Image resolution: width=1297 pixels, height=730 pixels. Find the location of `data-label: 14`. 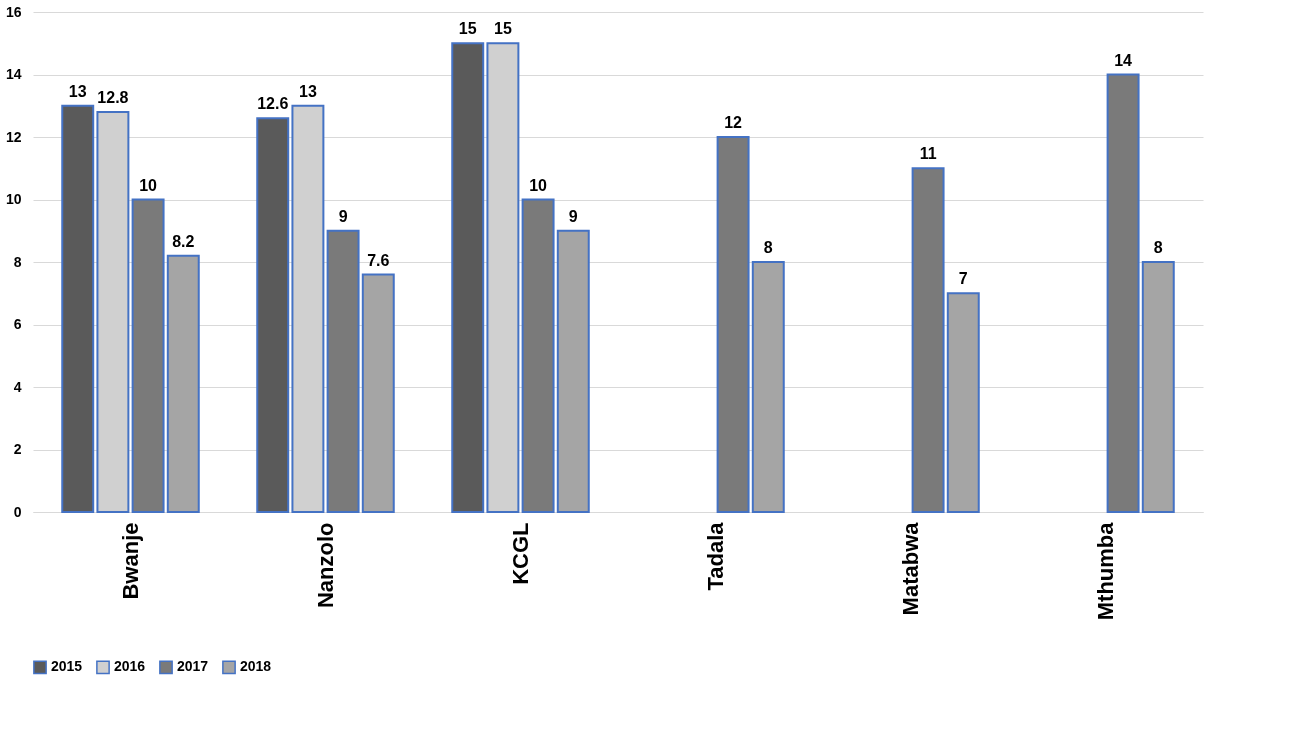

data-label: 14 is located at coordinates (1123, 60).